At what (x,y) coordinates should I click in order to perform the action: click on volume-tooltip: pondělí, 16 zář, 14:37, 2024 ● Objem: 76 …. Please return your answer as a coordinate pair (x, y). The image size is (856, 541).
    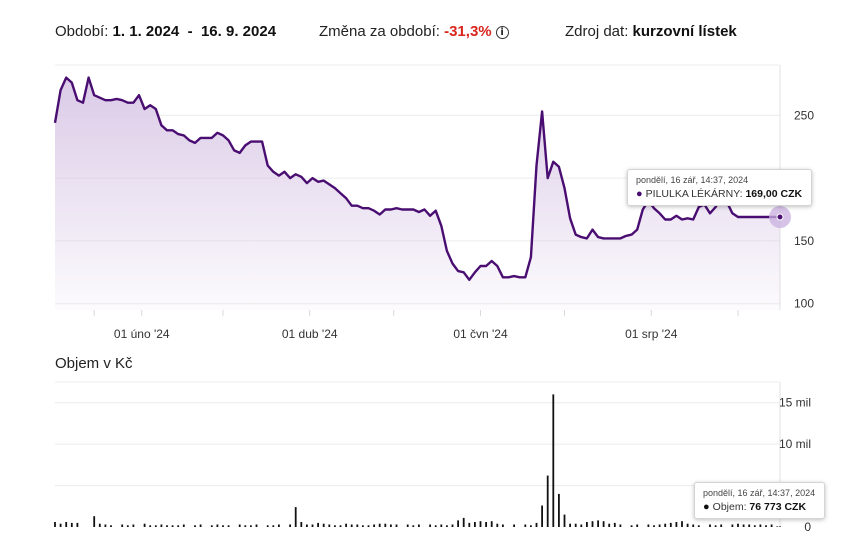
    Looking at the image, I should click on (760, 500).